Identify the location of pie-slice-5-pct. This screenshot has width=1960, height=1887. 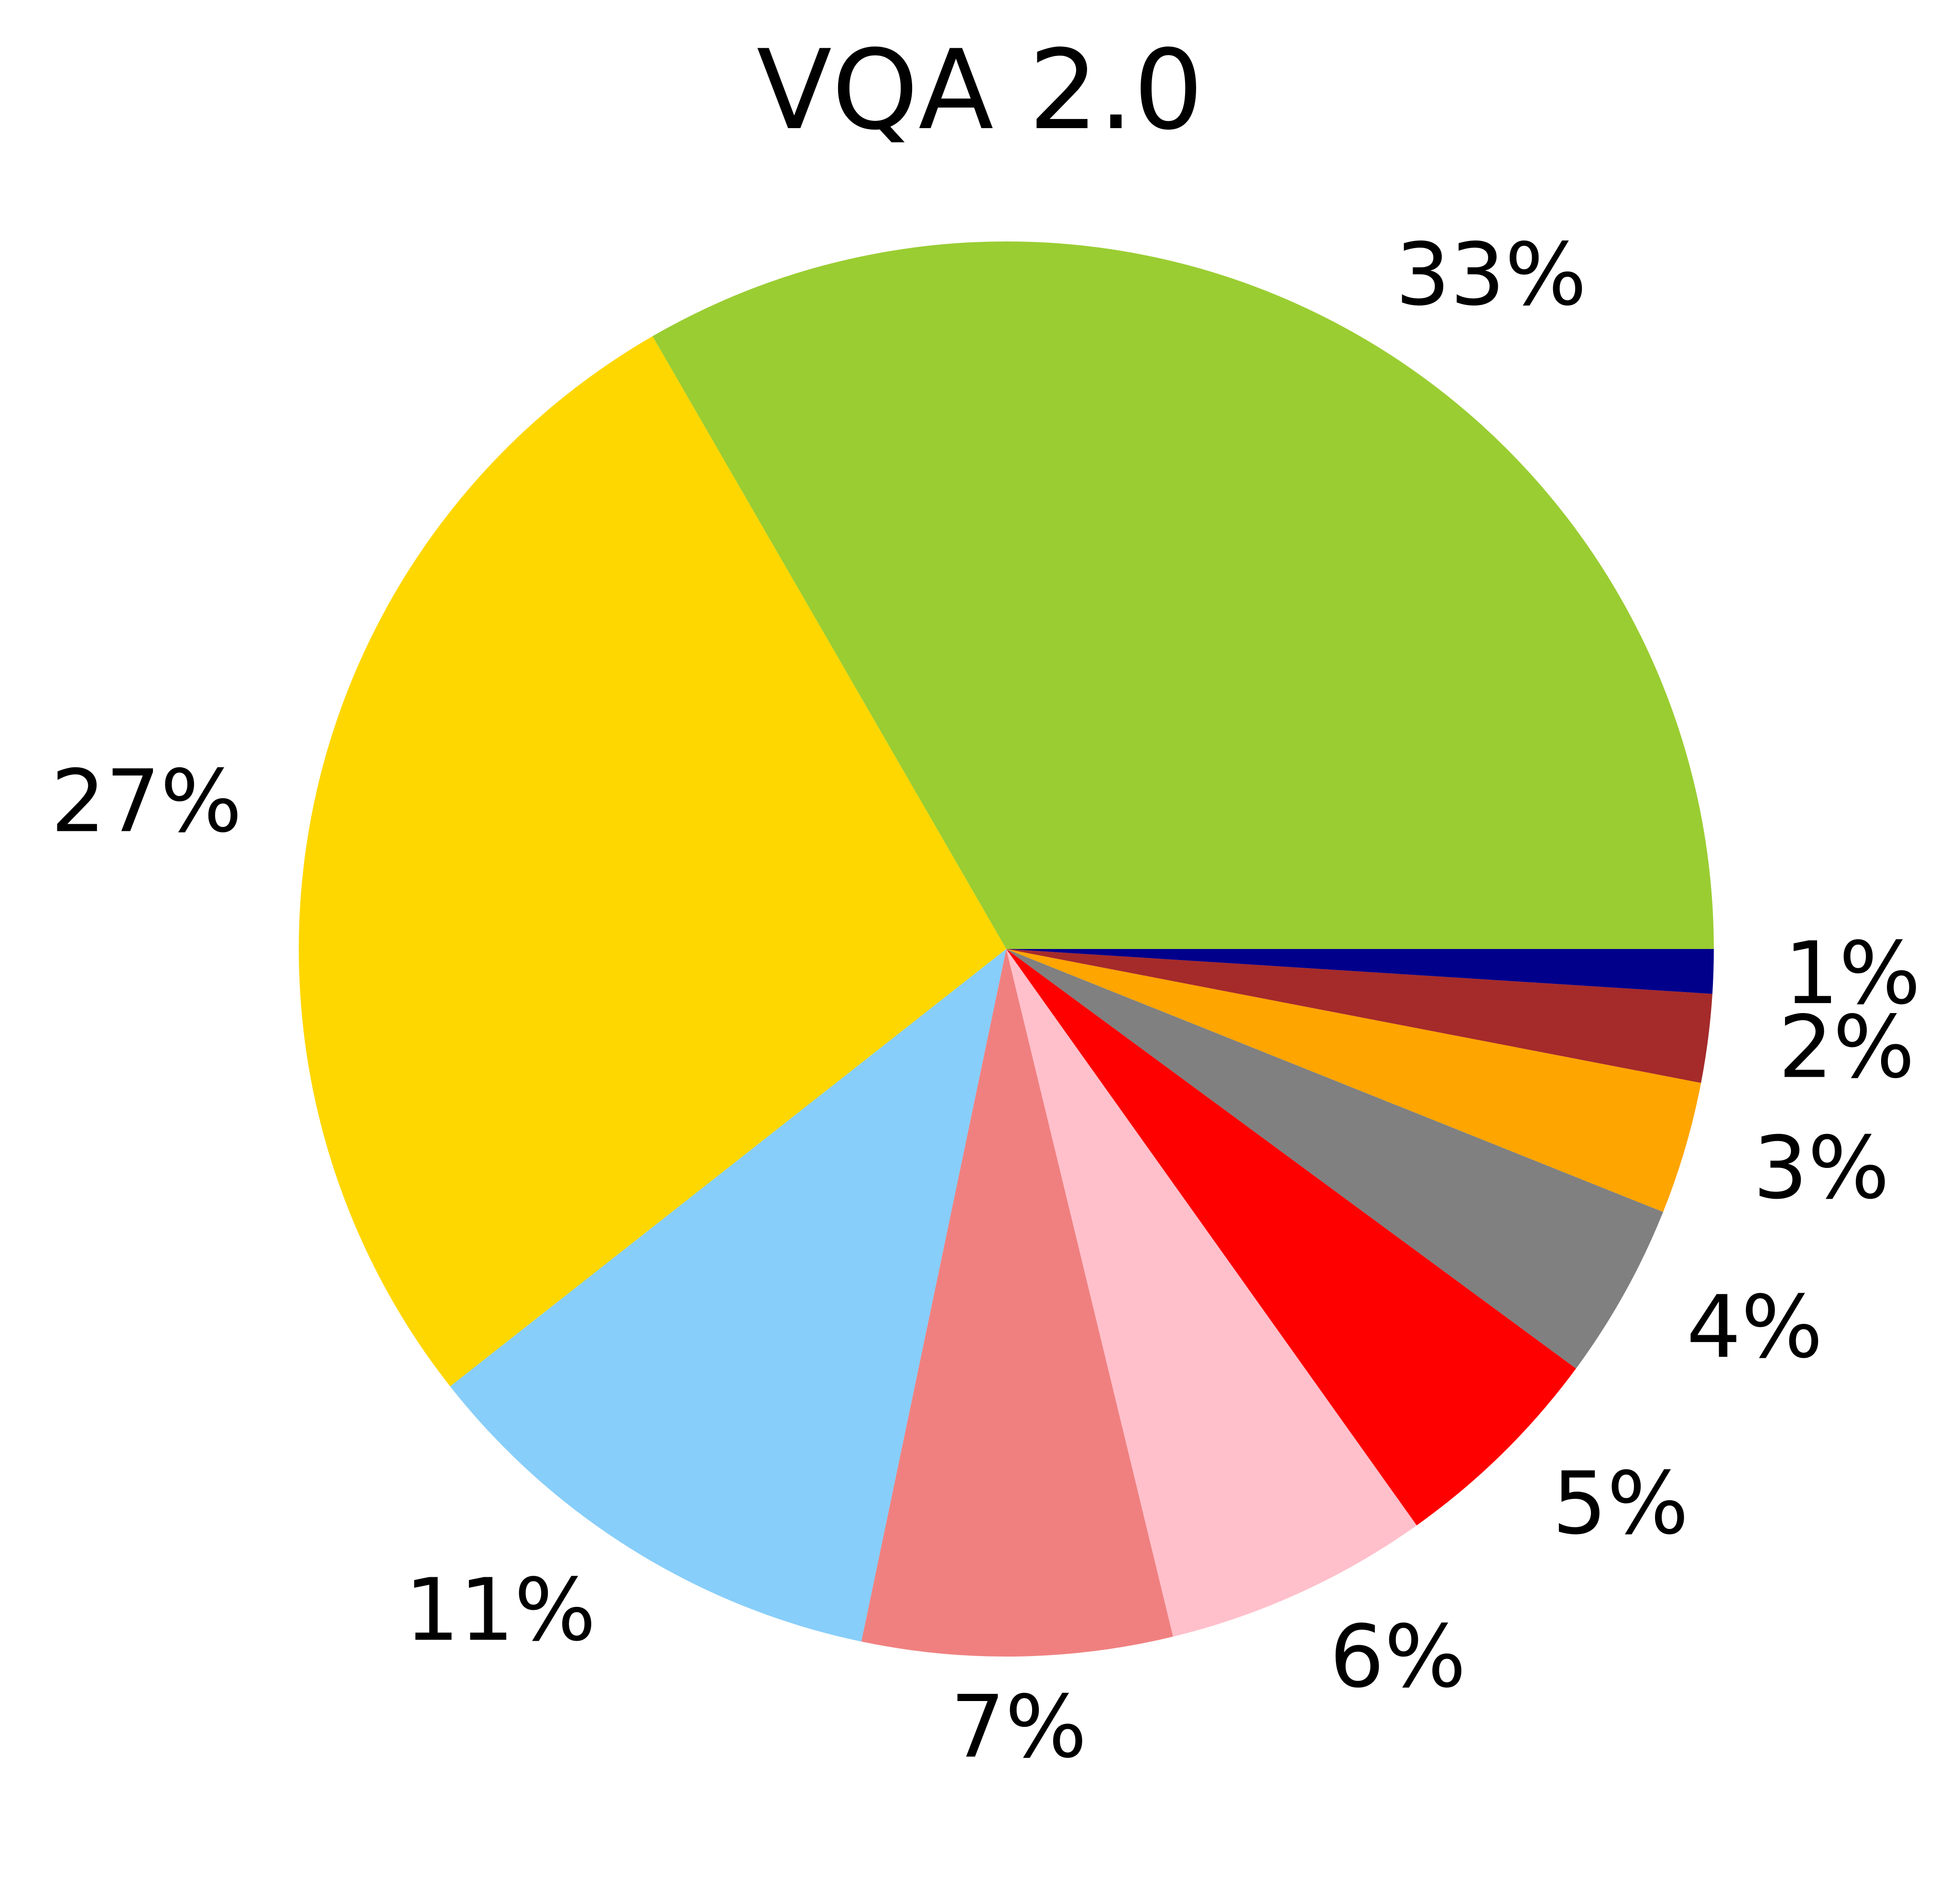
(1291, 1237).